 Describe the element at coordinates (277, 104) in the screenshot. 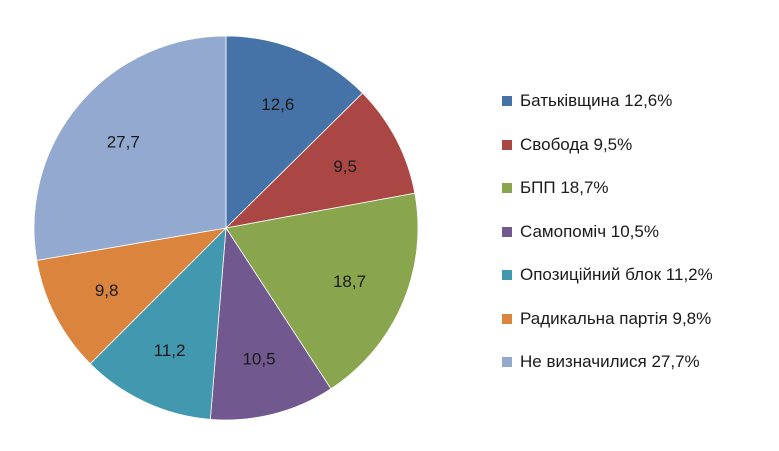

I see `slice-data-label: 12,6` at that location.